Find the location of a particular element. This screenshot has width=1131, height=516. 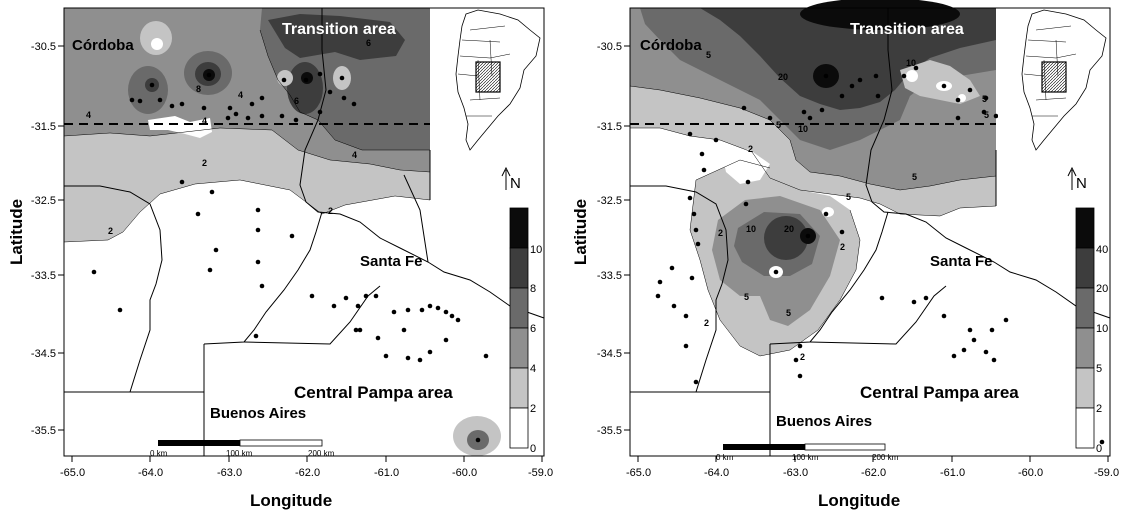

x-tick-label: -60.0 is located at coordinates (1030, 473).